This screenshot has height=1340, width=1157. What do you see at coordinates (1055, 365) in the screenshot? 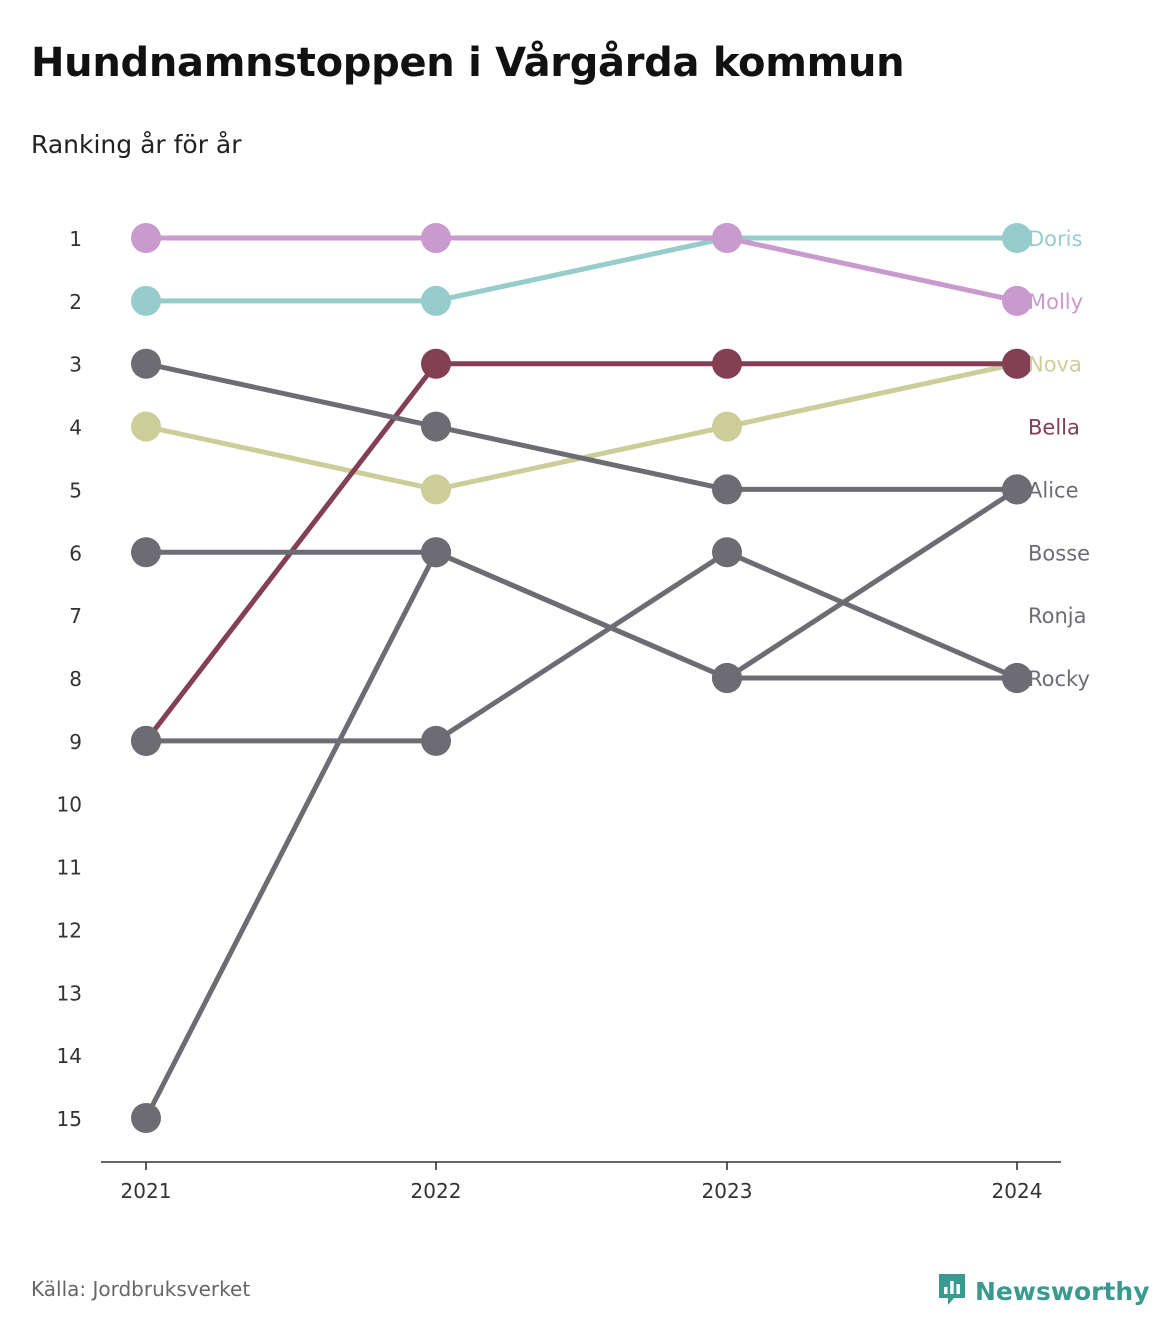
I see `end-label-nova: Nova` at bounding box center [1055, 365].